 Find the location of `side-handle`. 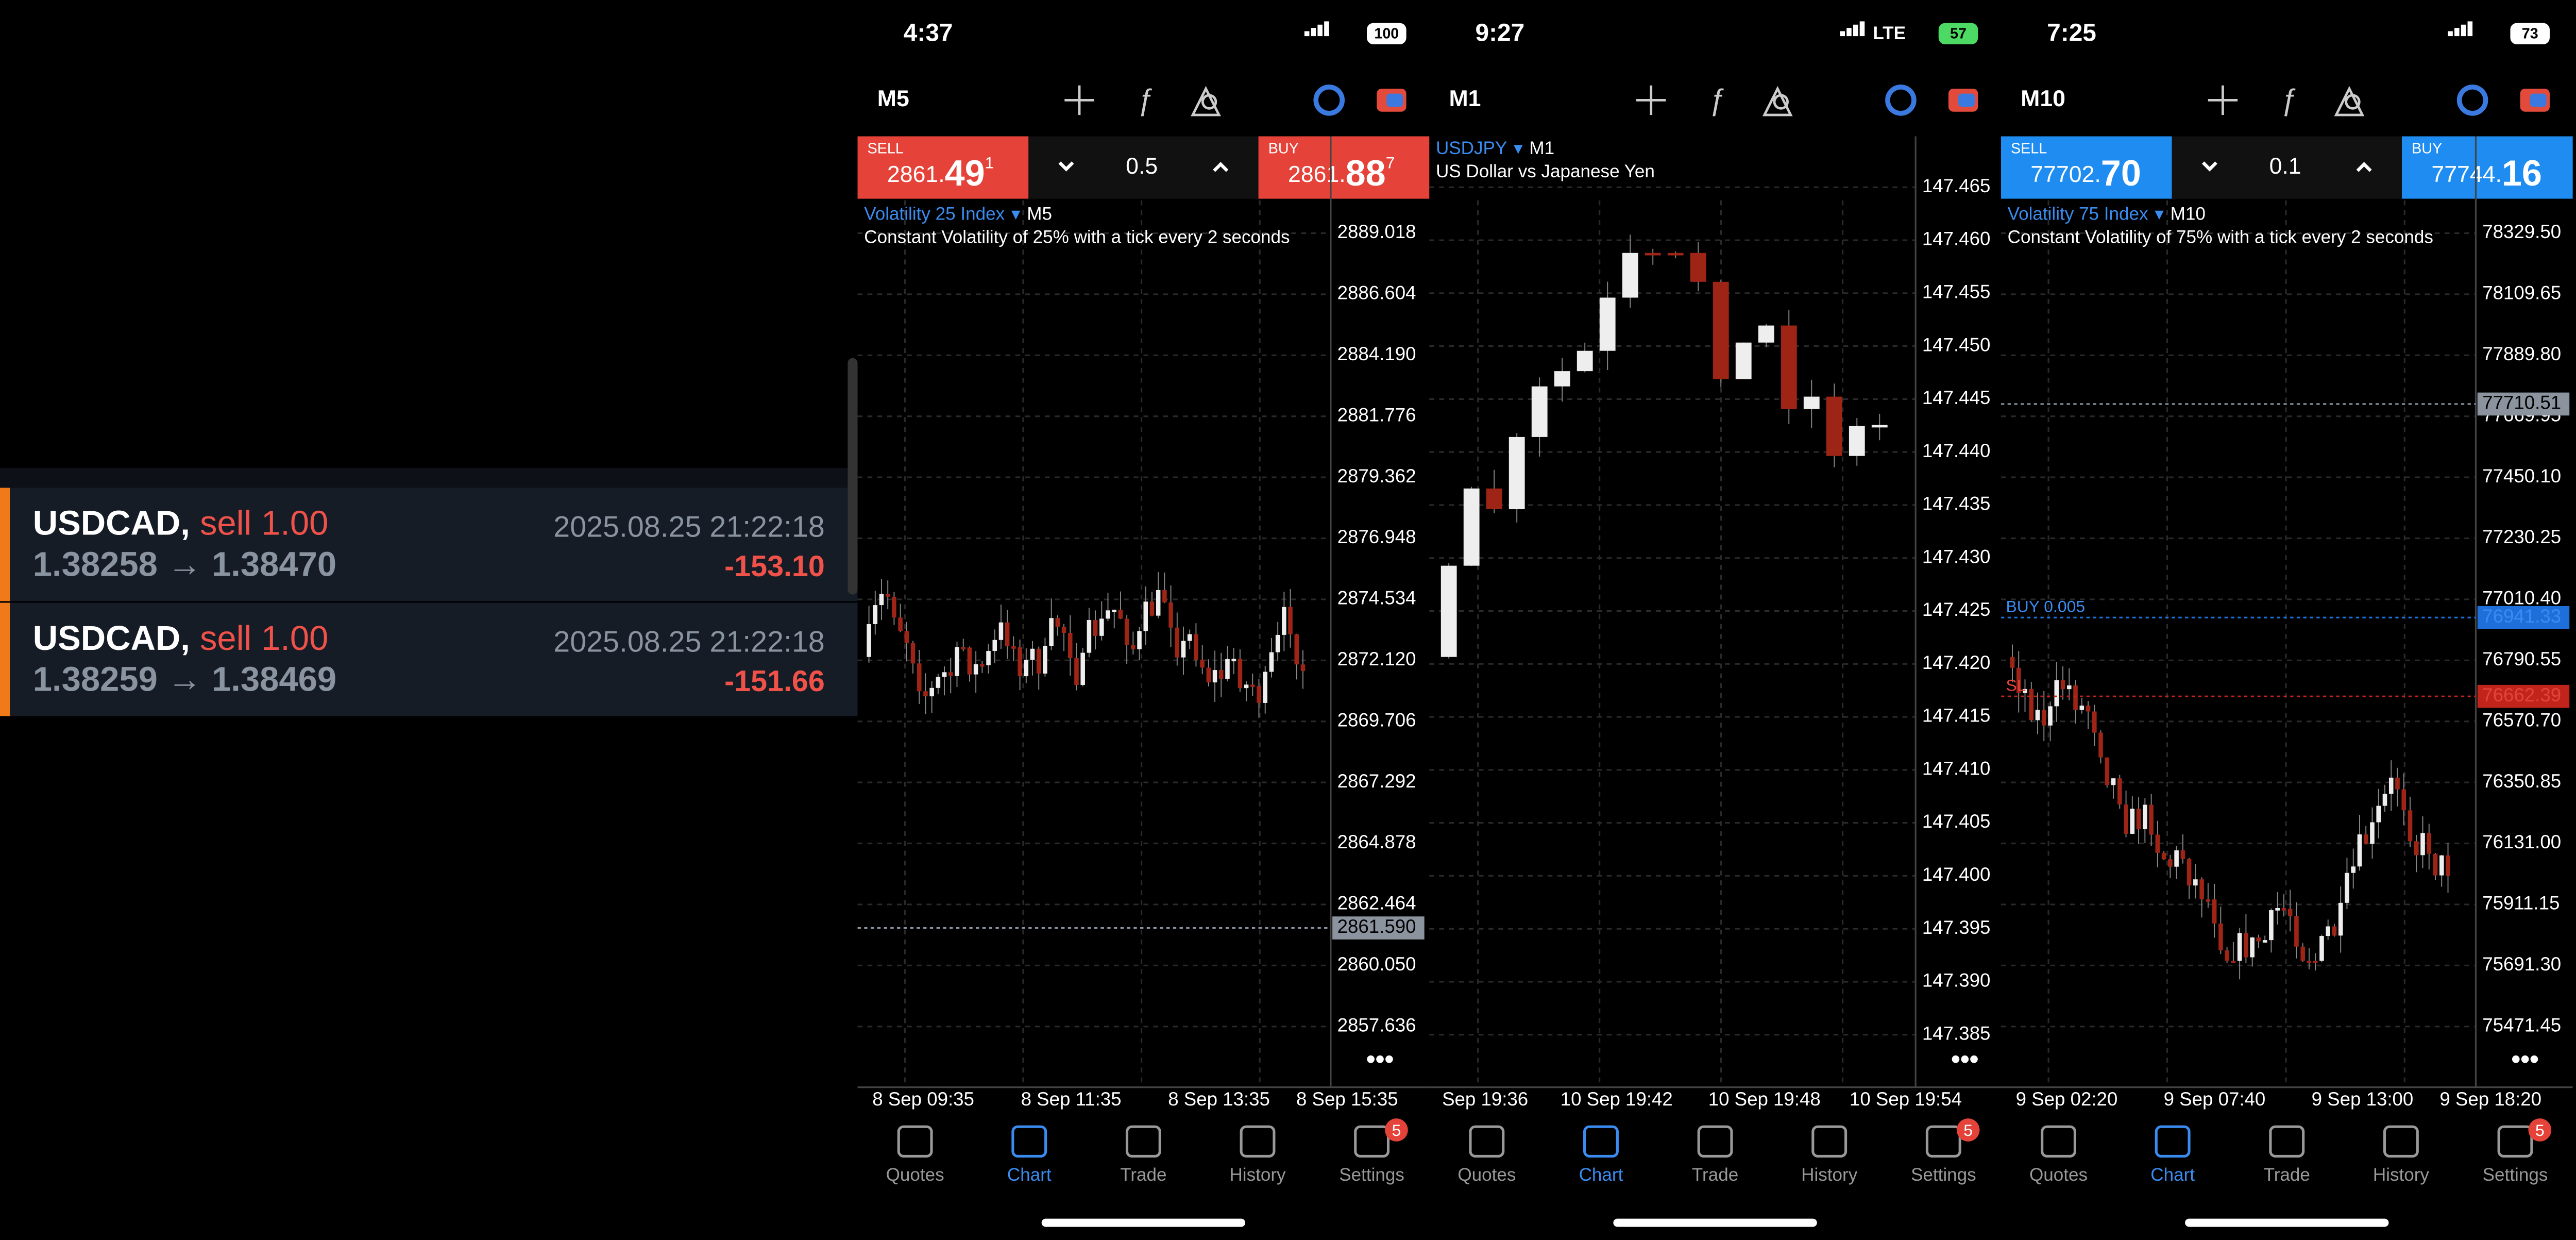

side-handle is located at coordinates (853, 477).